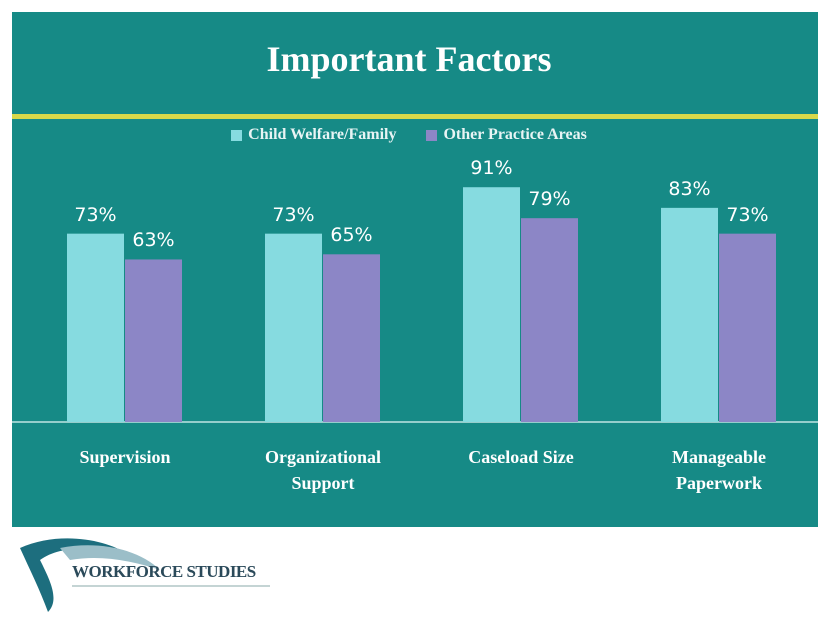 This screenshot has width=818, height=623. What do you see at coordinates (491, 168) in the screenshot?
I see `data-label: 91%` at bounding box center [491, 168].